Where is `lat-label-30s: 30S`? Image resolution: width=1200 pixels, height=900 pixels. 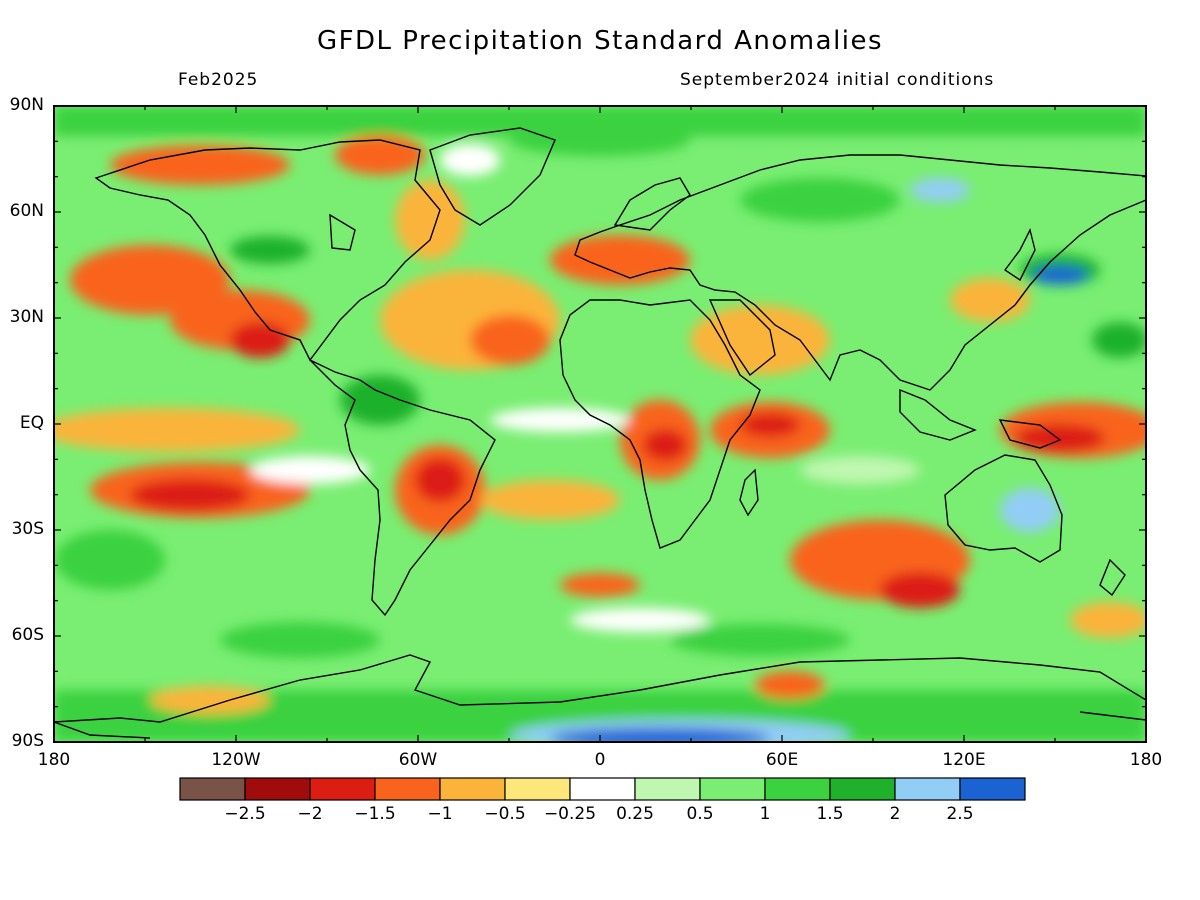
lat-label-30s: 30S is located at coordinates (27, 529).